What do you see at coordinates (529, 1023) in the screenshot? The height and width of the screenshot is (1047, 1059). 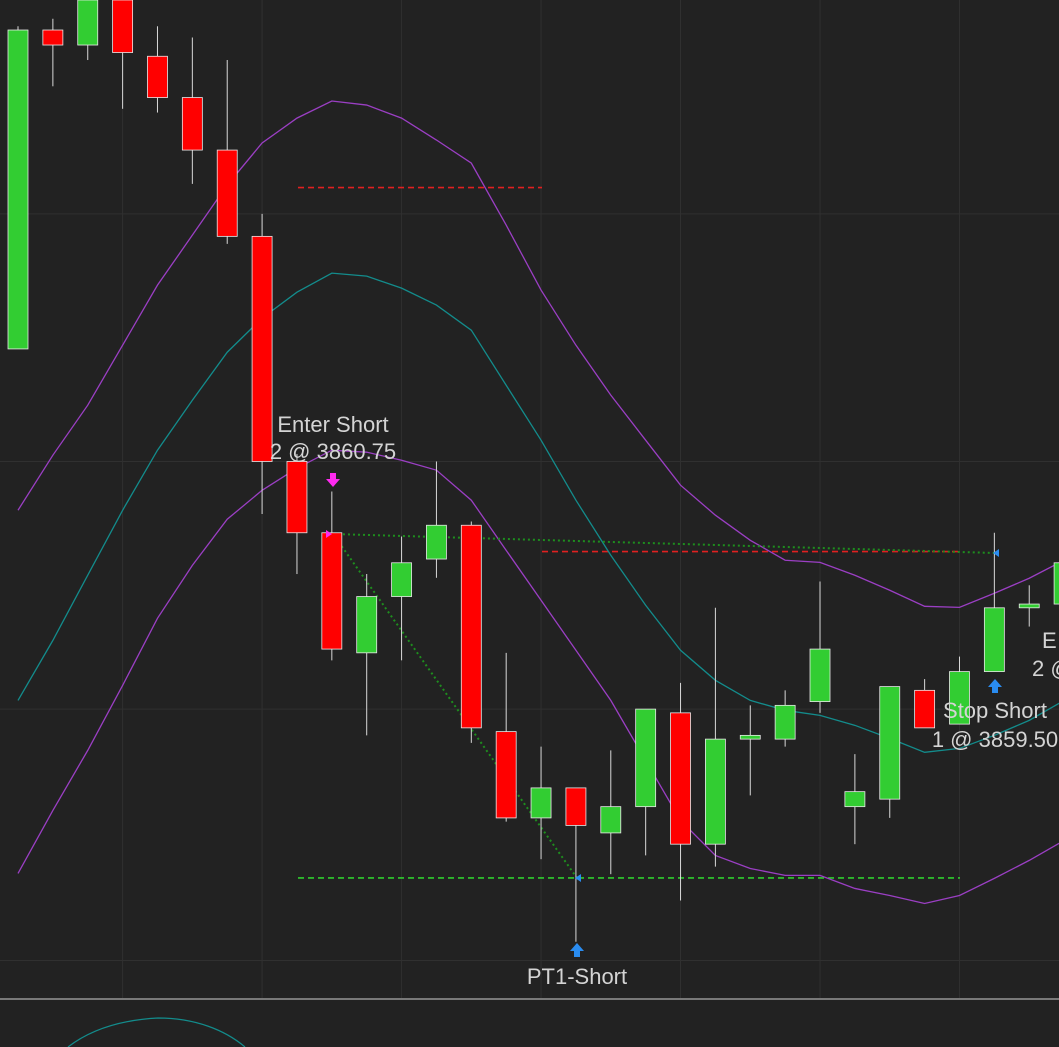 I see `lower-panel` at bounding box center [529, 1023].